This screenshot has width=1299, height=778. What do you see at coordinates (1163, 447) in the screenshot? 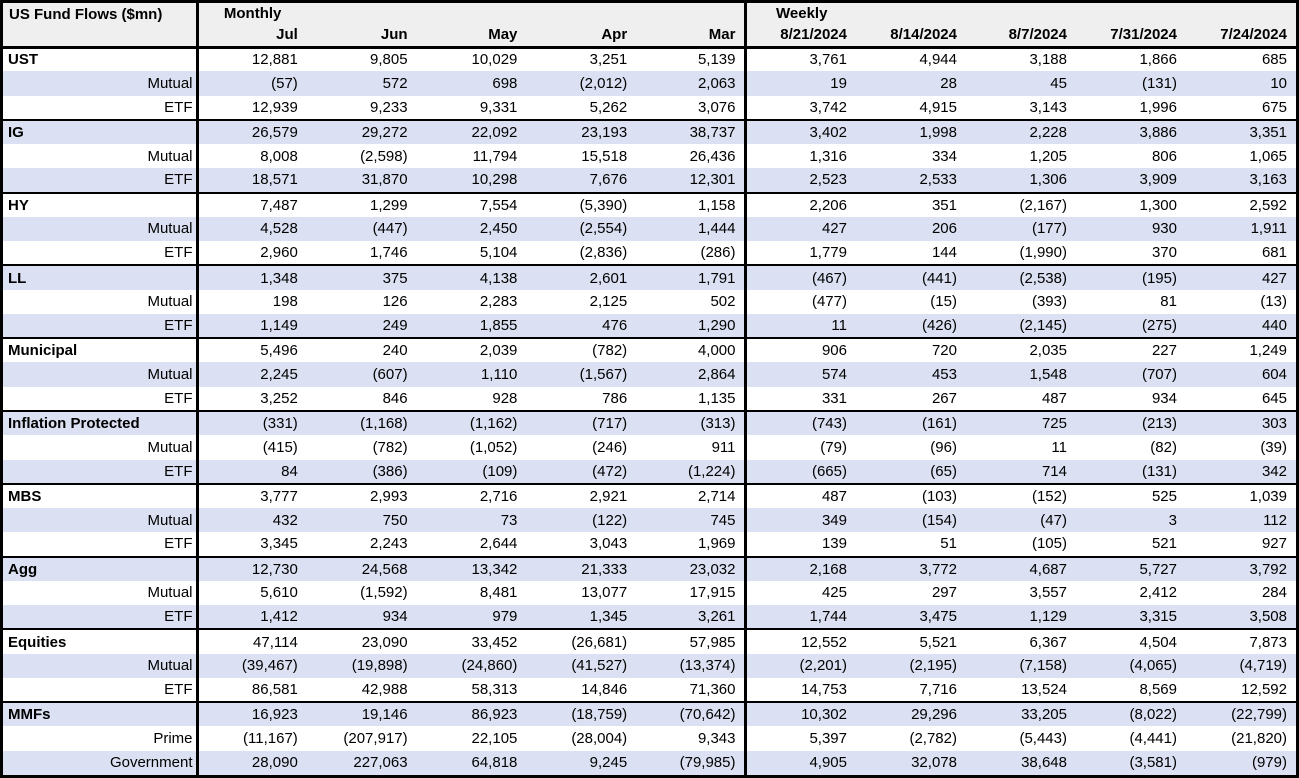
I see `value-cell: (82)` at bounding box center [1163, 447].